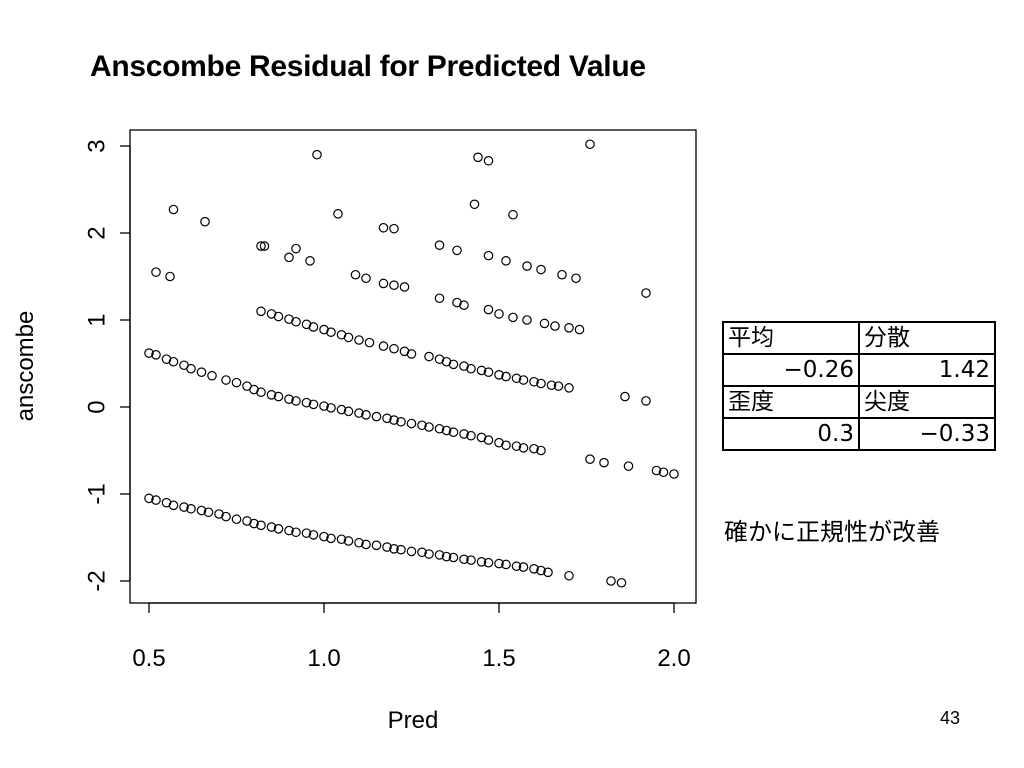 The height and width of the screenshot is (768, 1024). I want to click on kurtosis-label: 尖度, so click(927, 402).